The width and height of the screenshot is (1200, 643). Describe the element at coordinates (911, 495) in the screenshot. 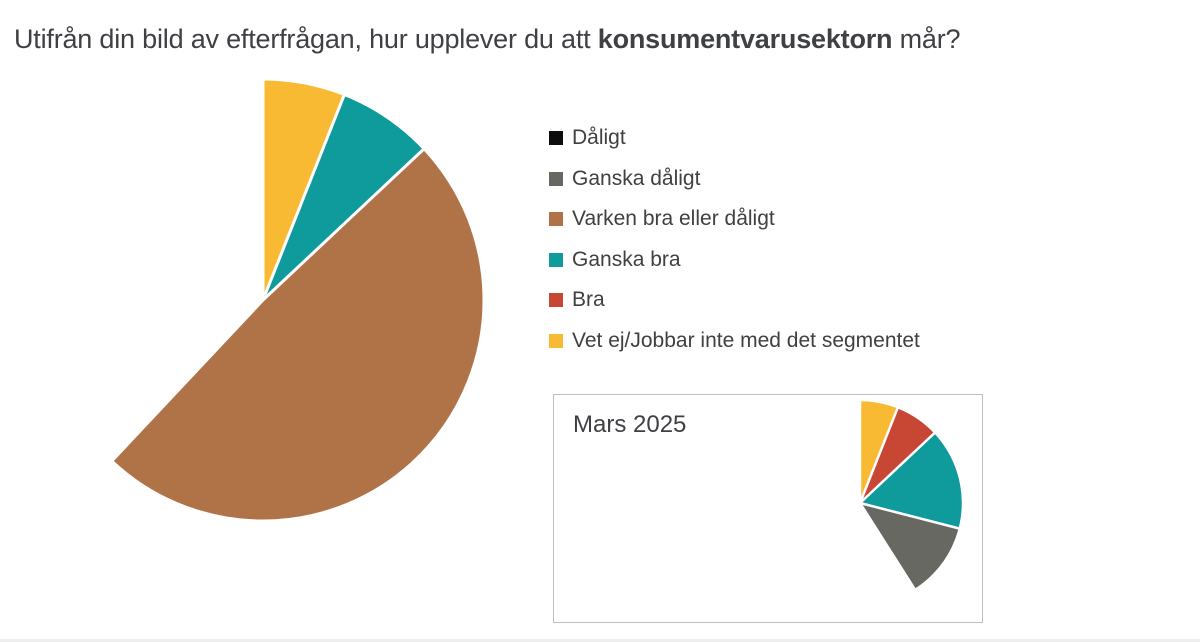

I see `inset-pie-chart` at that location.